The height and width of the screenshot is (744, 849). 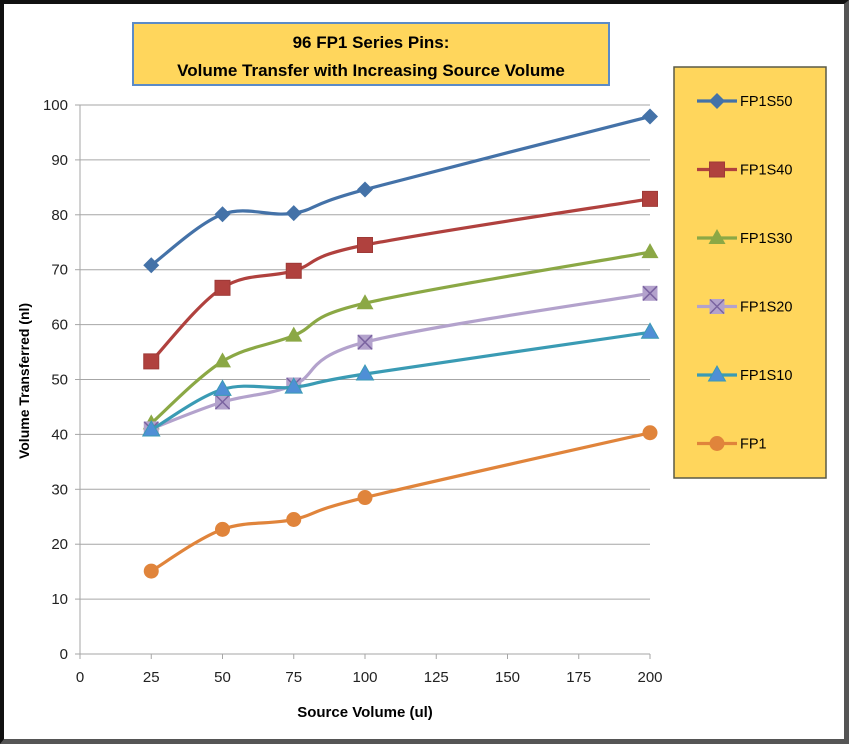 What do you see at coordinates (371, 54) in the screenshot?
I see `title-box` at bounding box center [371, 54].